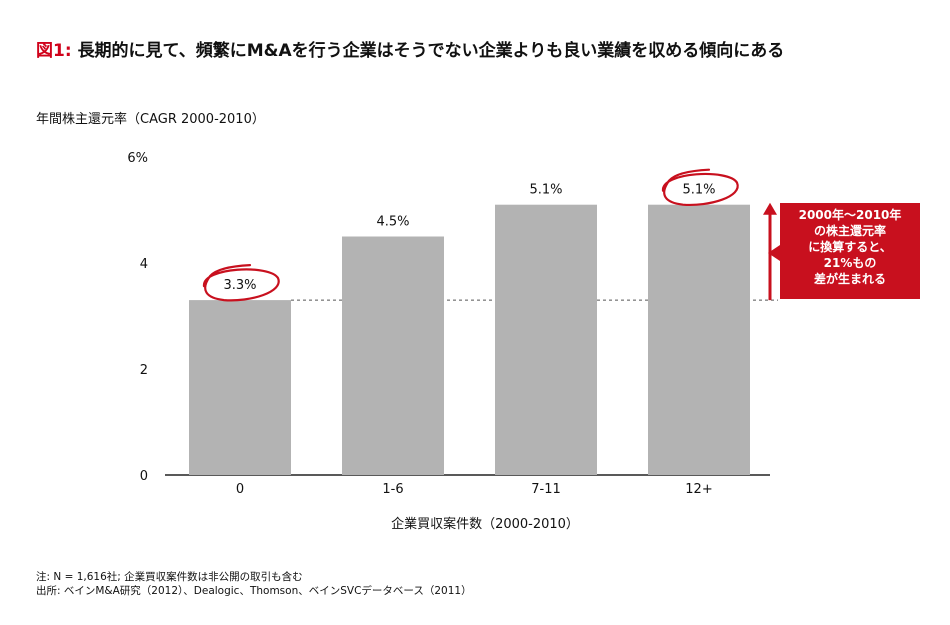 Image resolution: width=950 pixels, height=625 pixels. What do you see at coordinates (137, 158) in the screenshot?
I see `y-tick-label: 6%` at bounding box center [137, 158].